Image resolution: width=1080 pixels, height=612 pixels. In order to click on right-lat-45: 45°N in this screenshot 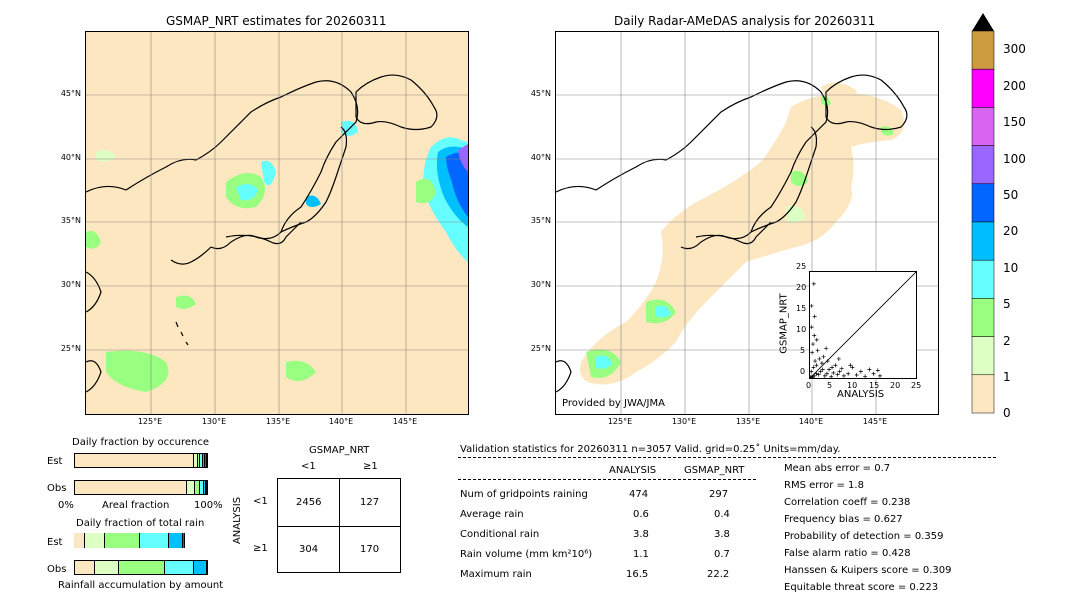, I will do `click(540, 93)`.